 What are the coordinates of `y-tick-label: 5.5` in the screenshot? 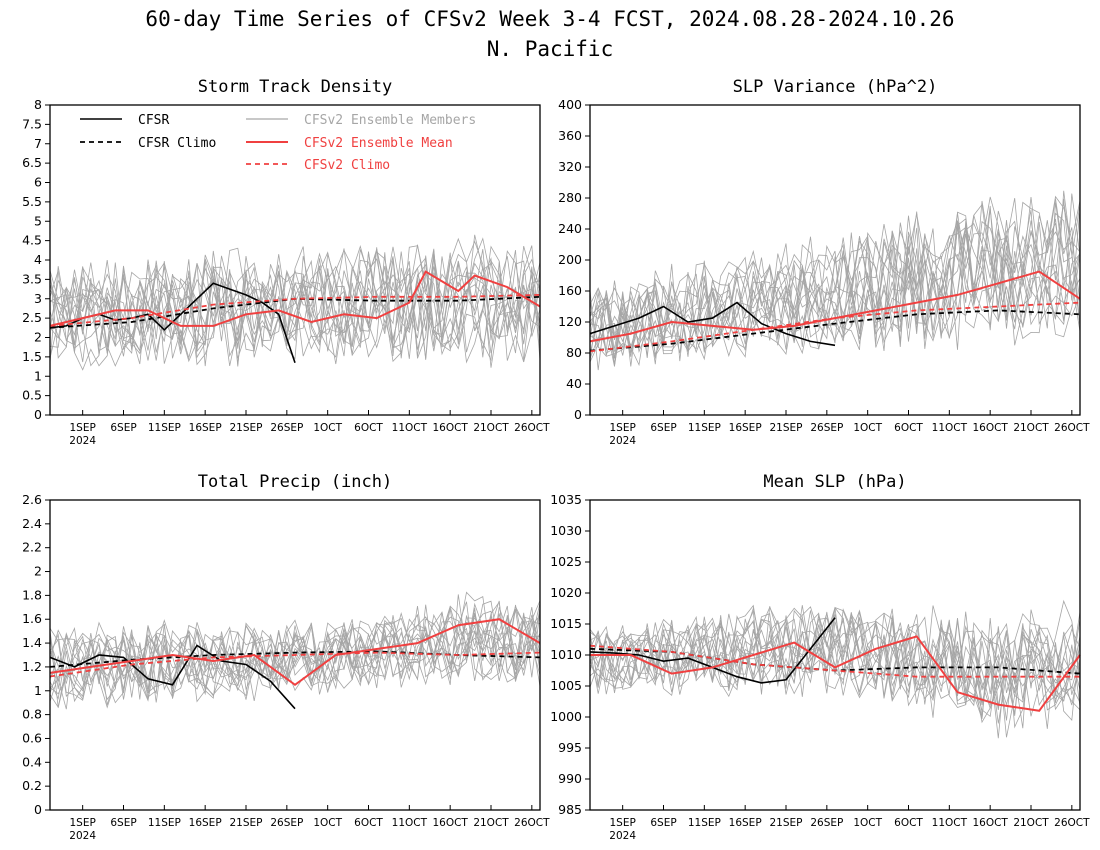 It's located at (32, 201).